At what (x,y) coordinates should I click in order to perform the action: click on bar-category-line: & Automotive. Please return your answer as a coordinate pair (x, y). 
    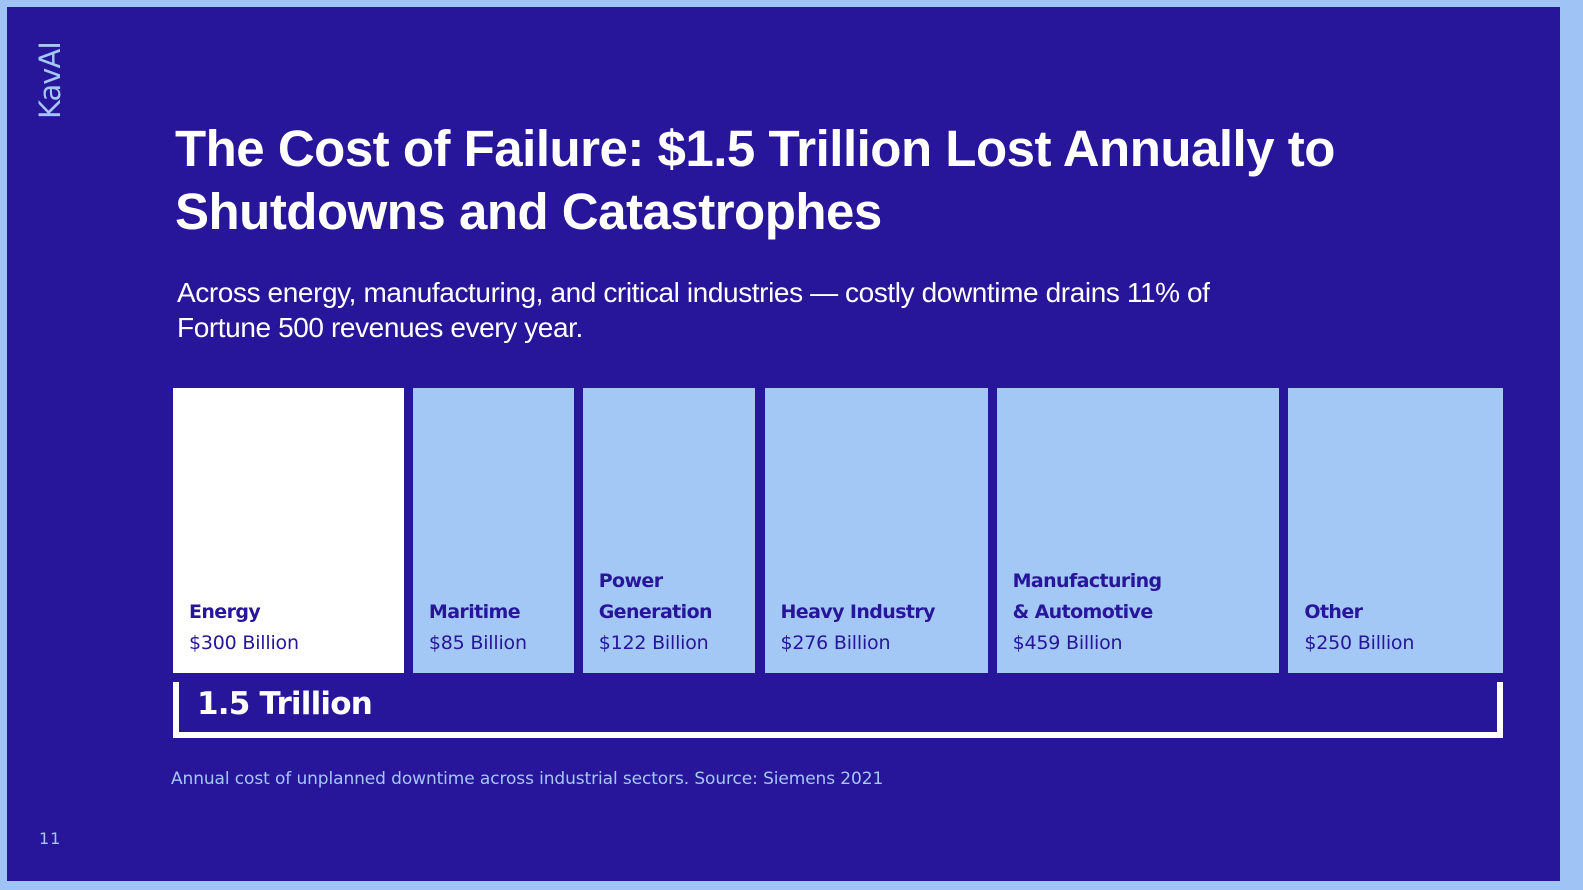
    Looking at the image, I should click on (1083, 612).